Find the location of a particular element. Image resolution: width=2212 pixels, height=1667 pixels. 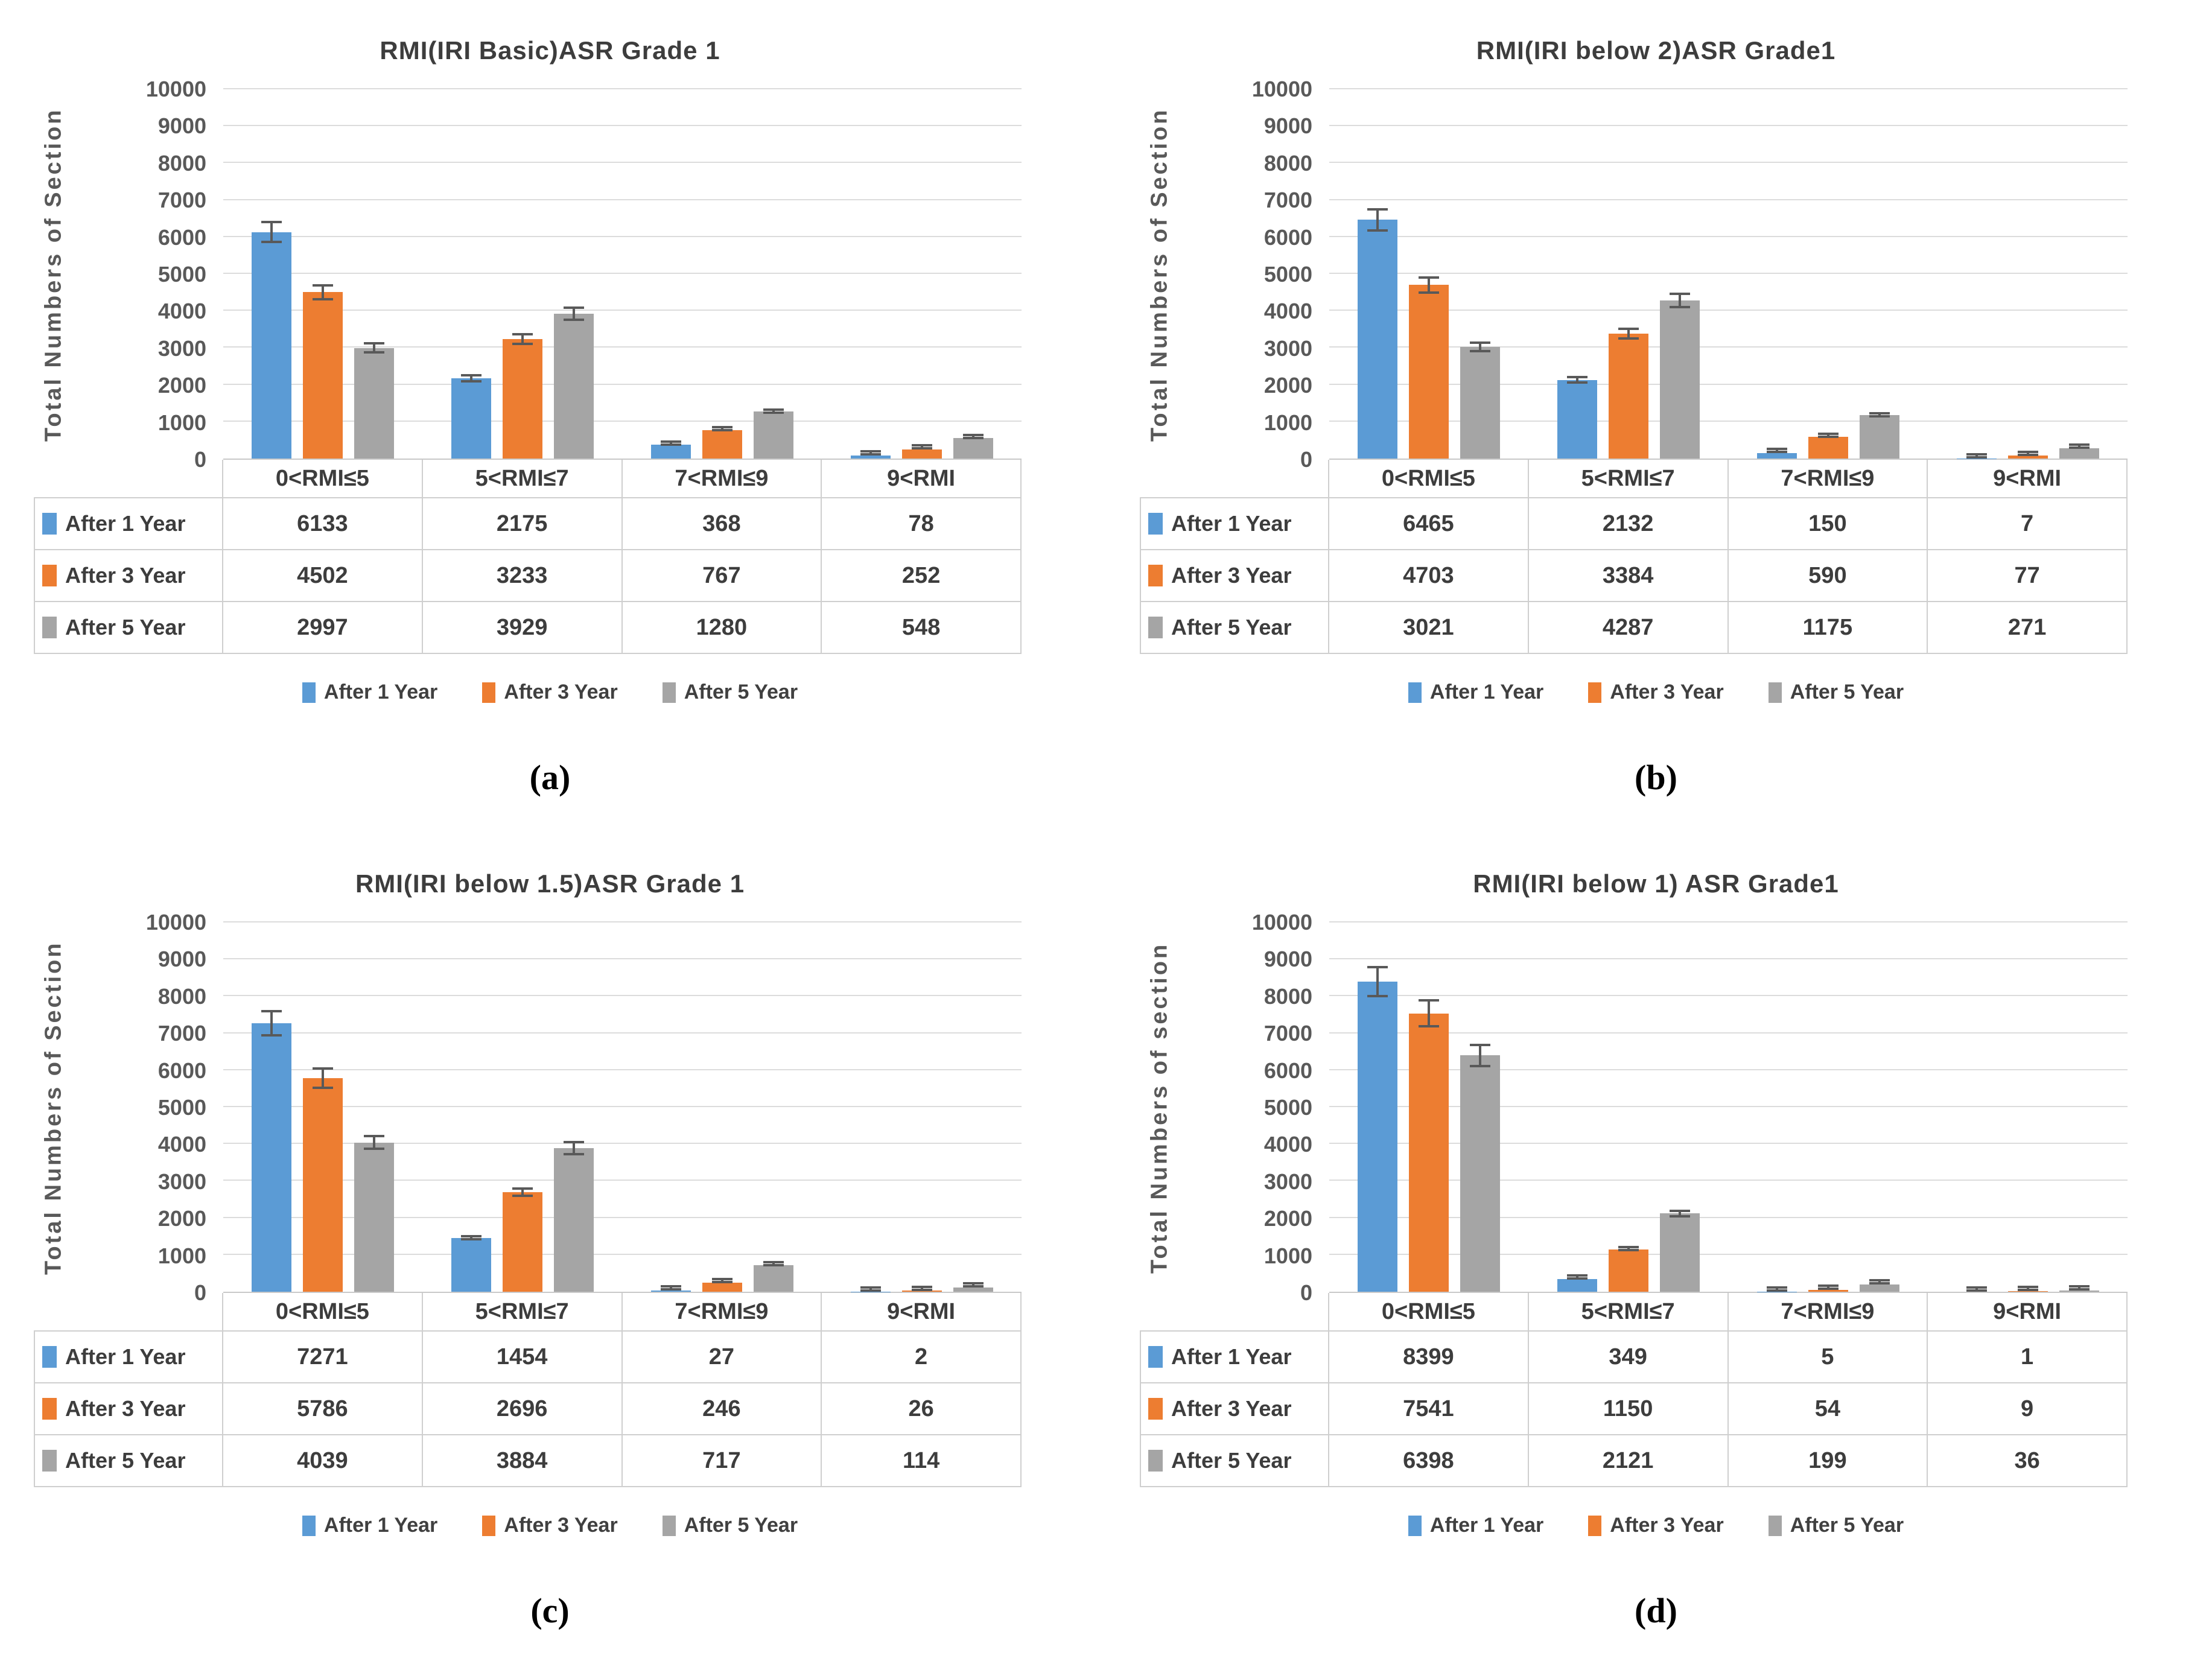

panel-caption: (a) is located at coordinates (550, 778).